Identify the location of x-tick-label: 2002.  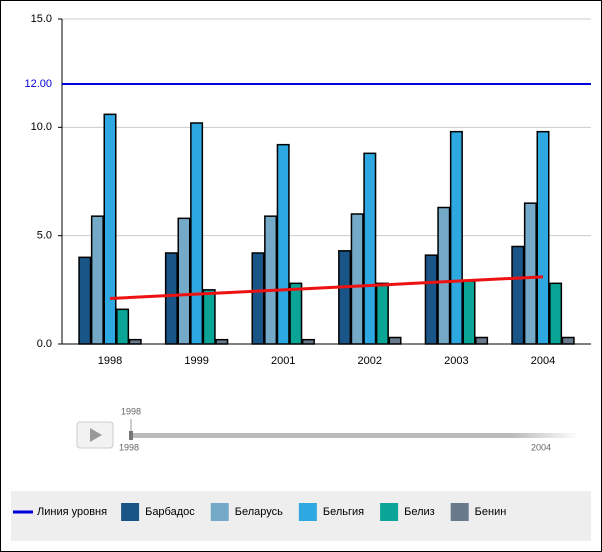
(370, 361).